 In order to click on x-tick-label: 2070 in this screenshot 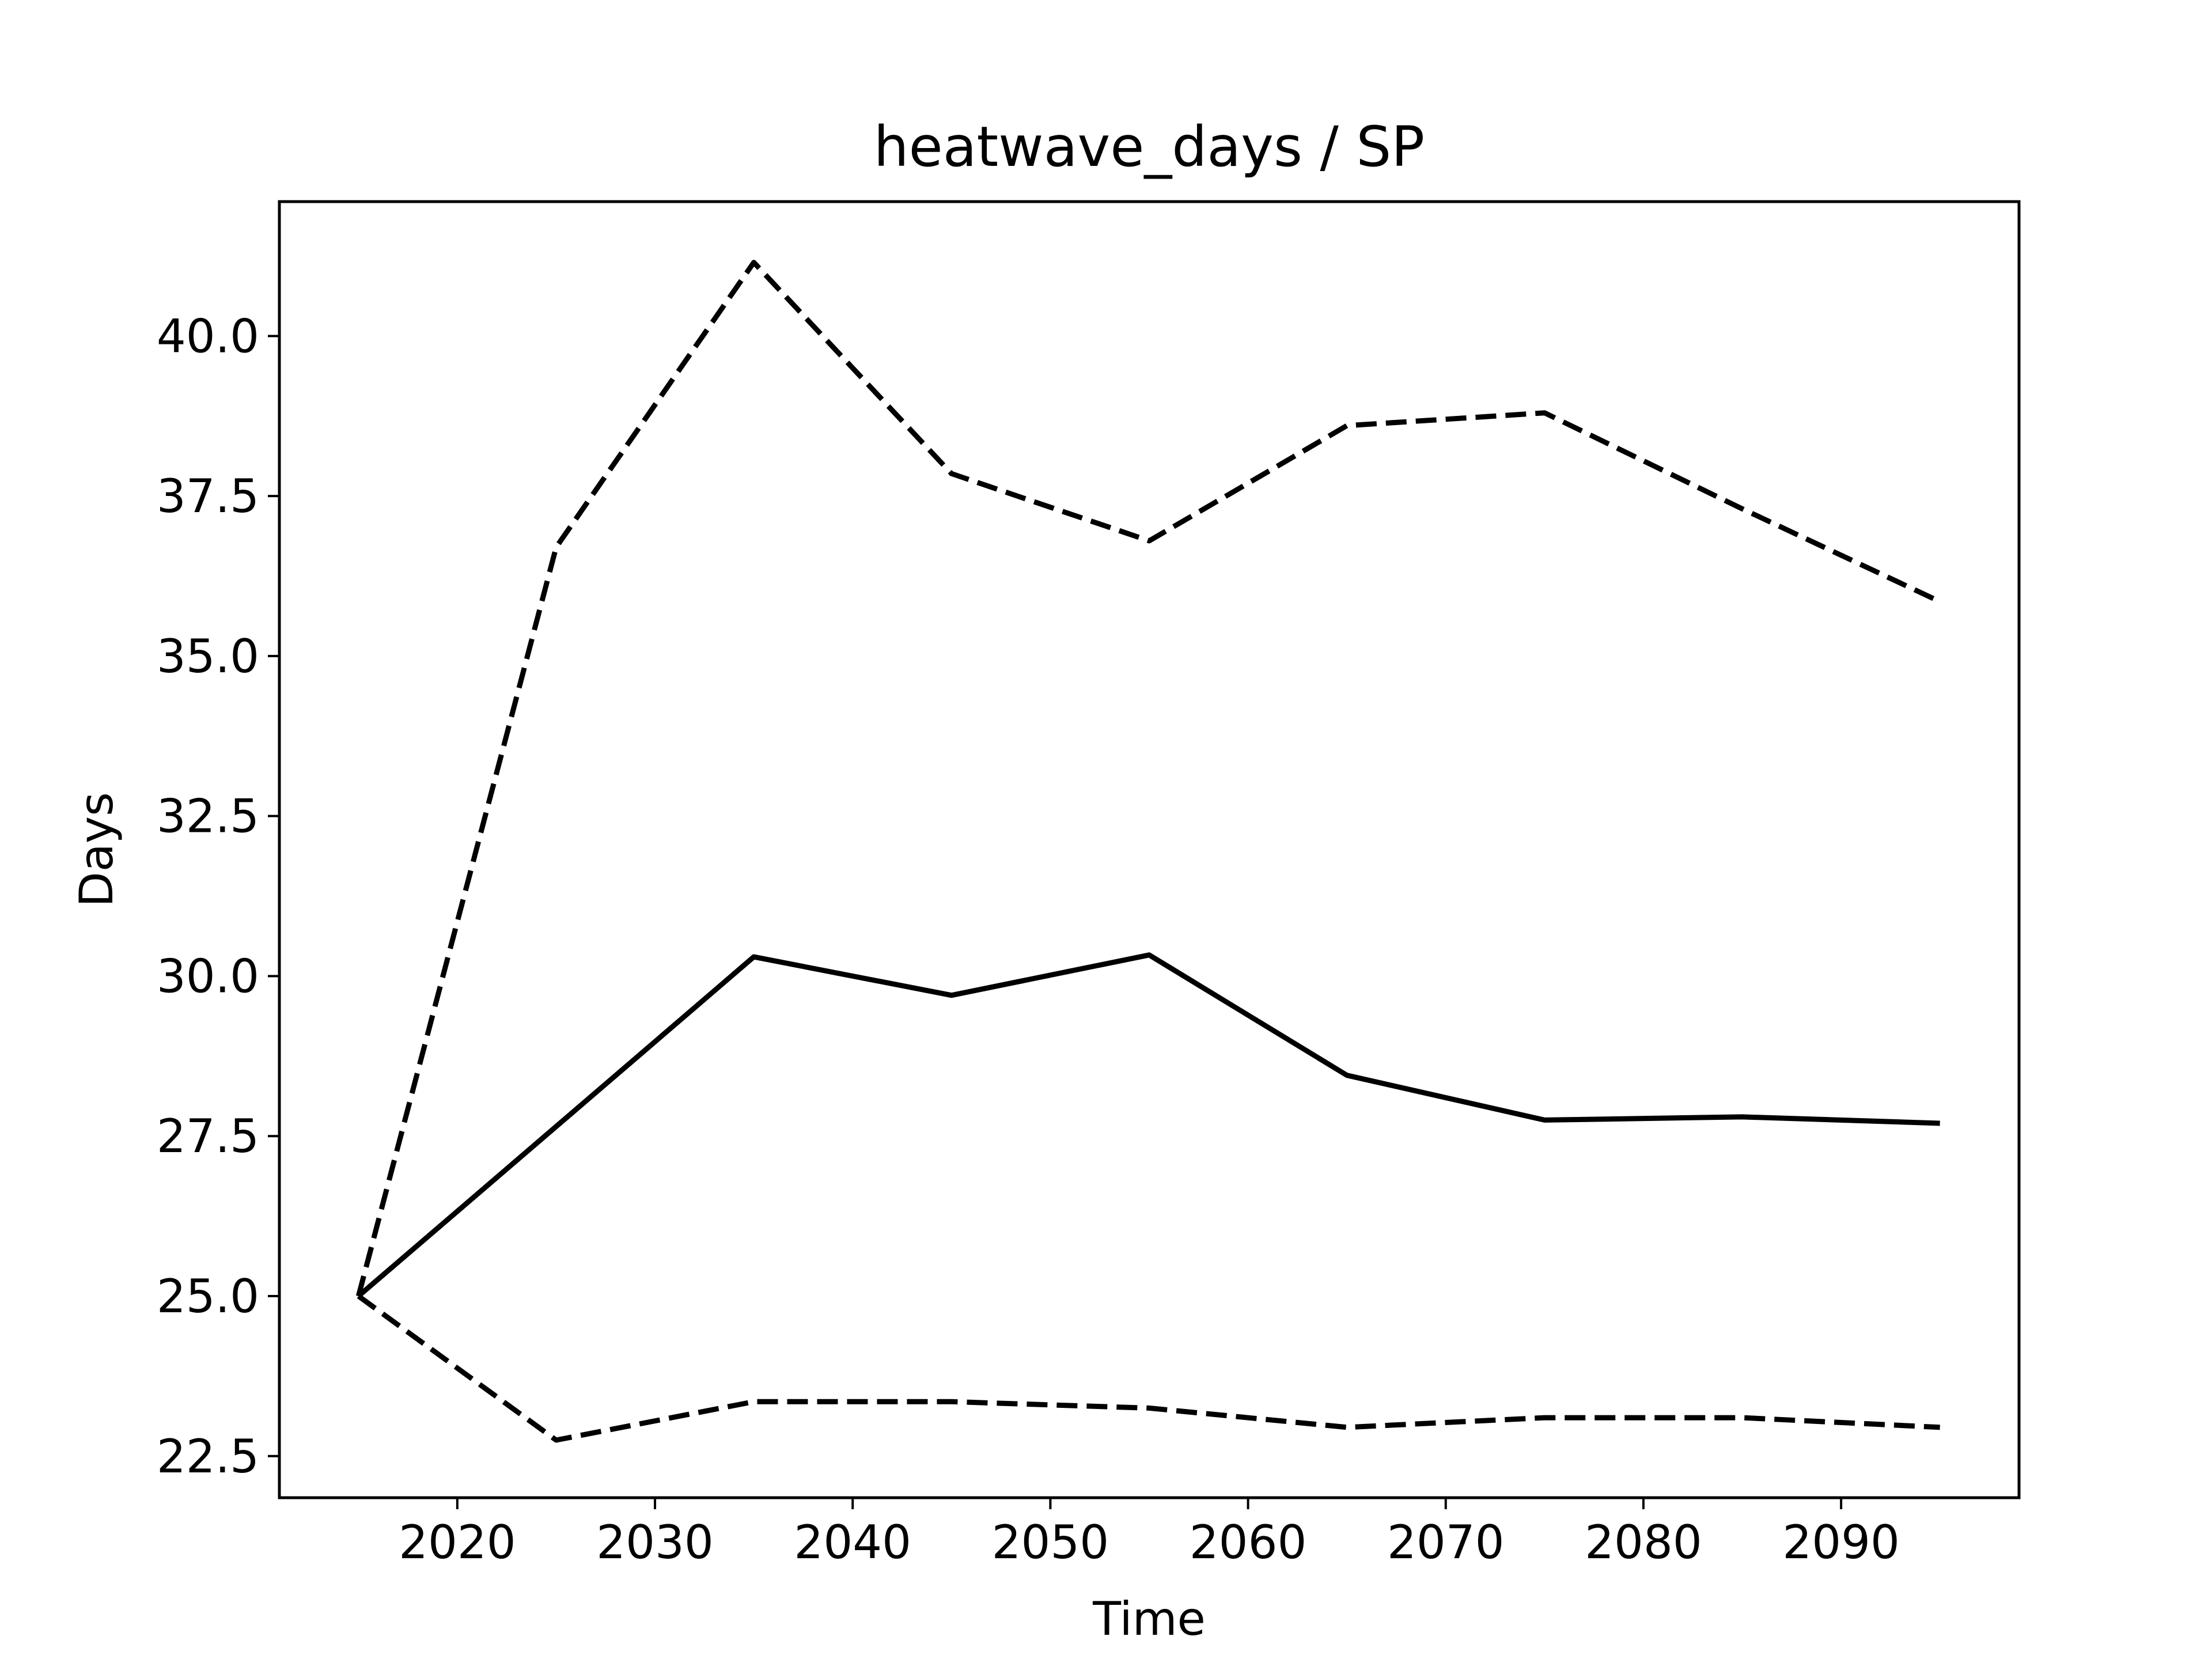, I will do `click(1446, 1542)`.